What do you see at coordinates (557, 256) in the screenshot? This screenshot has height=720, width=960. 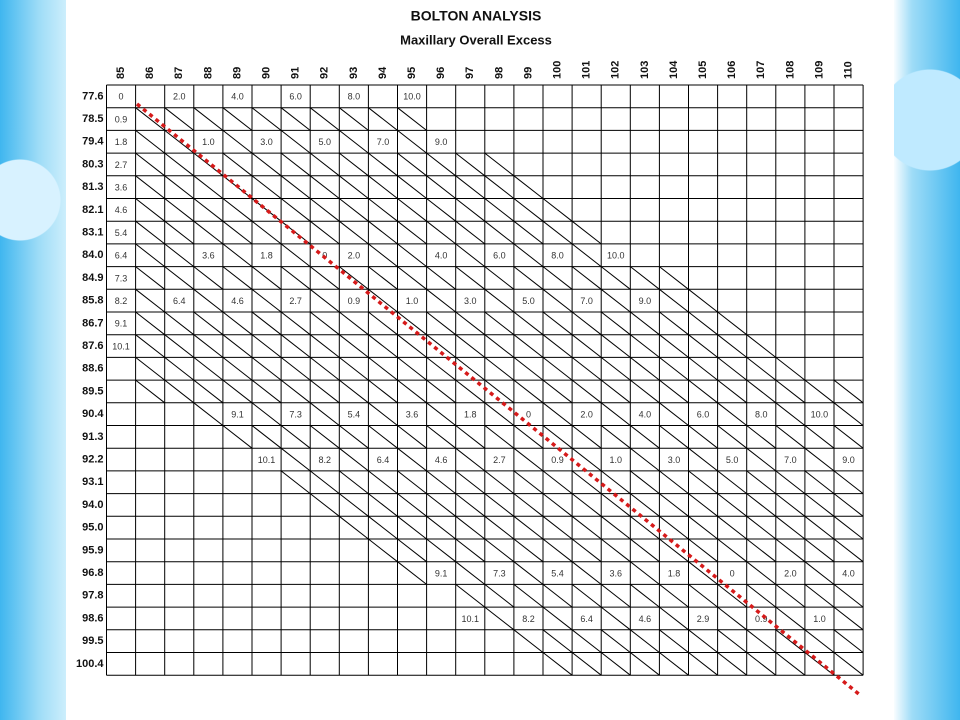 I see `cell-value: 8.0` at bounding box center [557, 256].